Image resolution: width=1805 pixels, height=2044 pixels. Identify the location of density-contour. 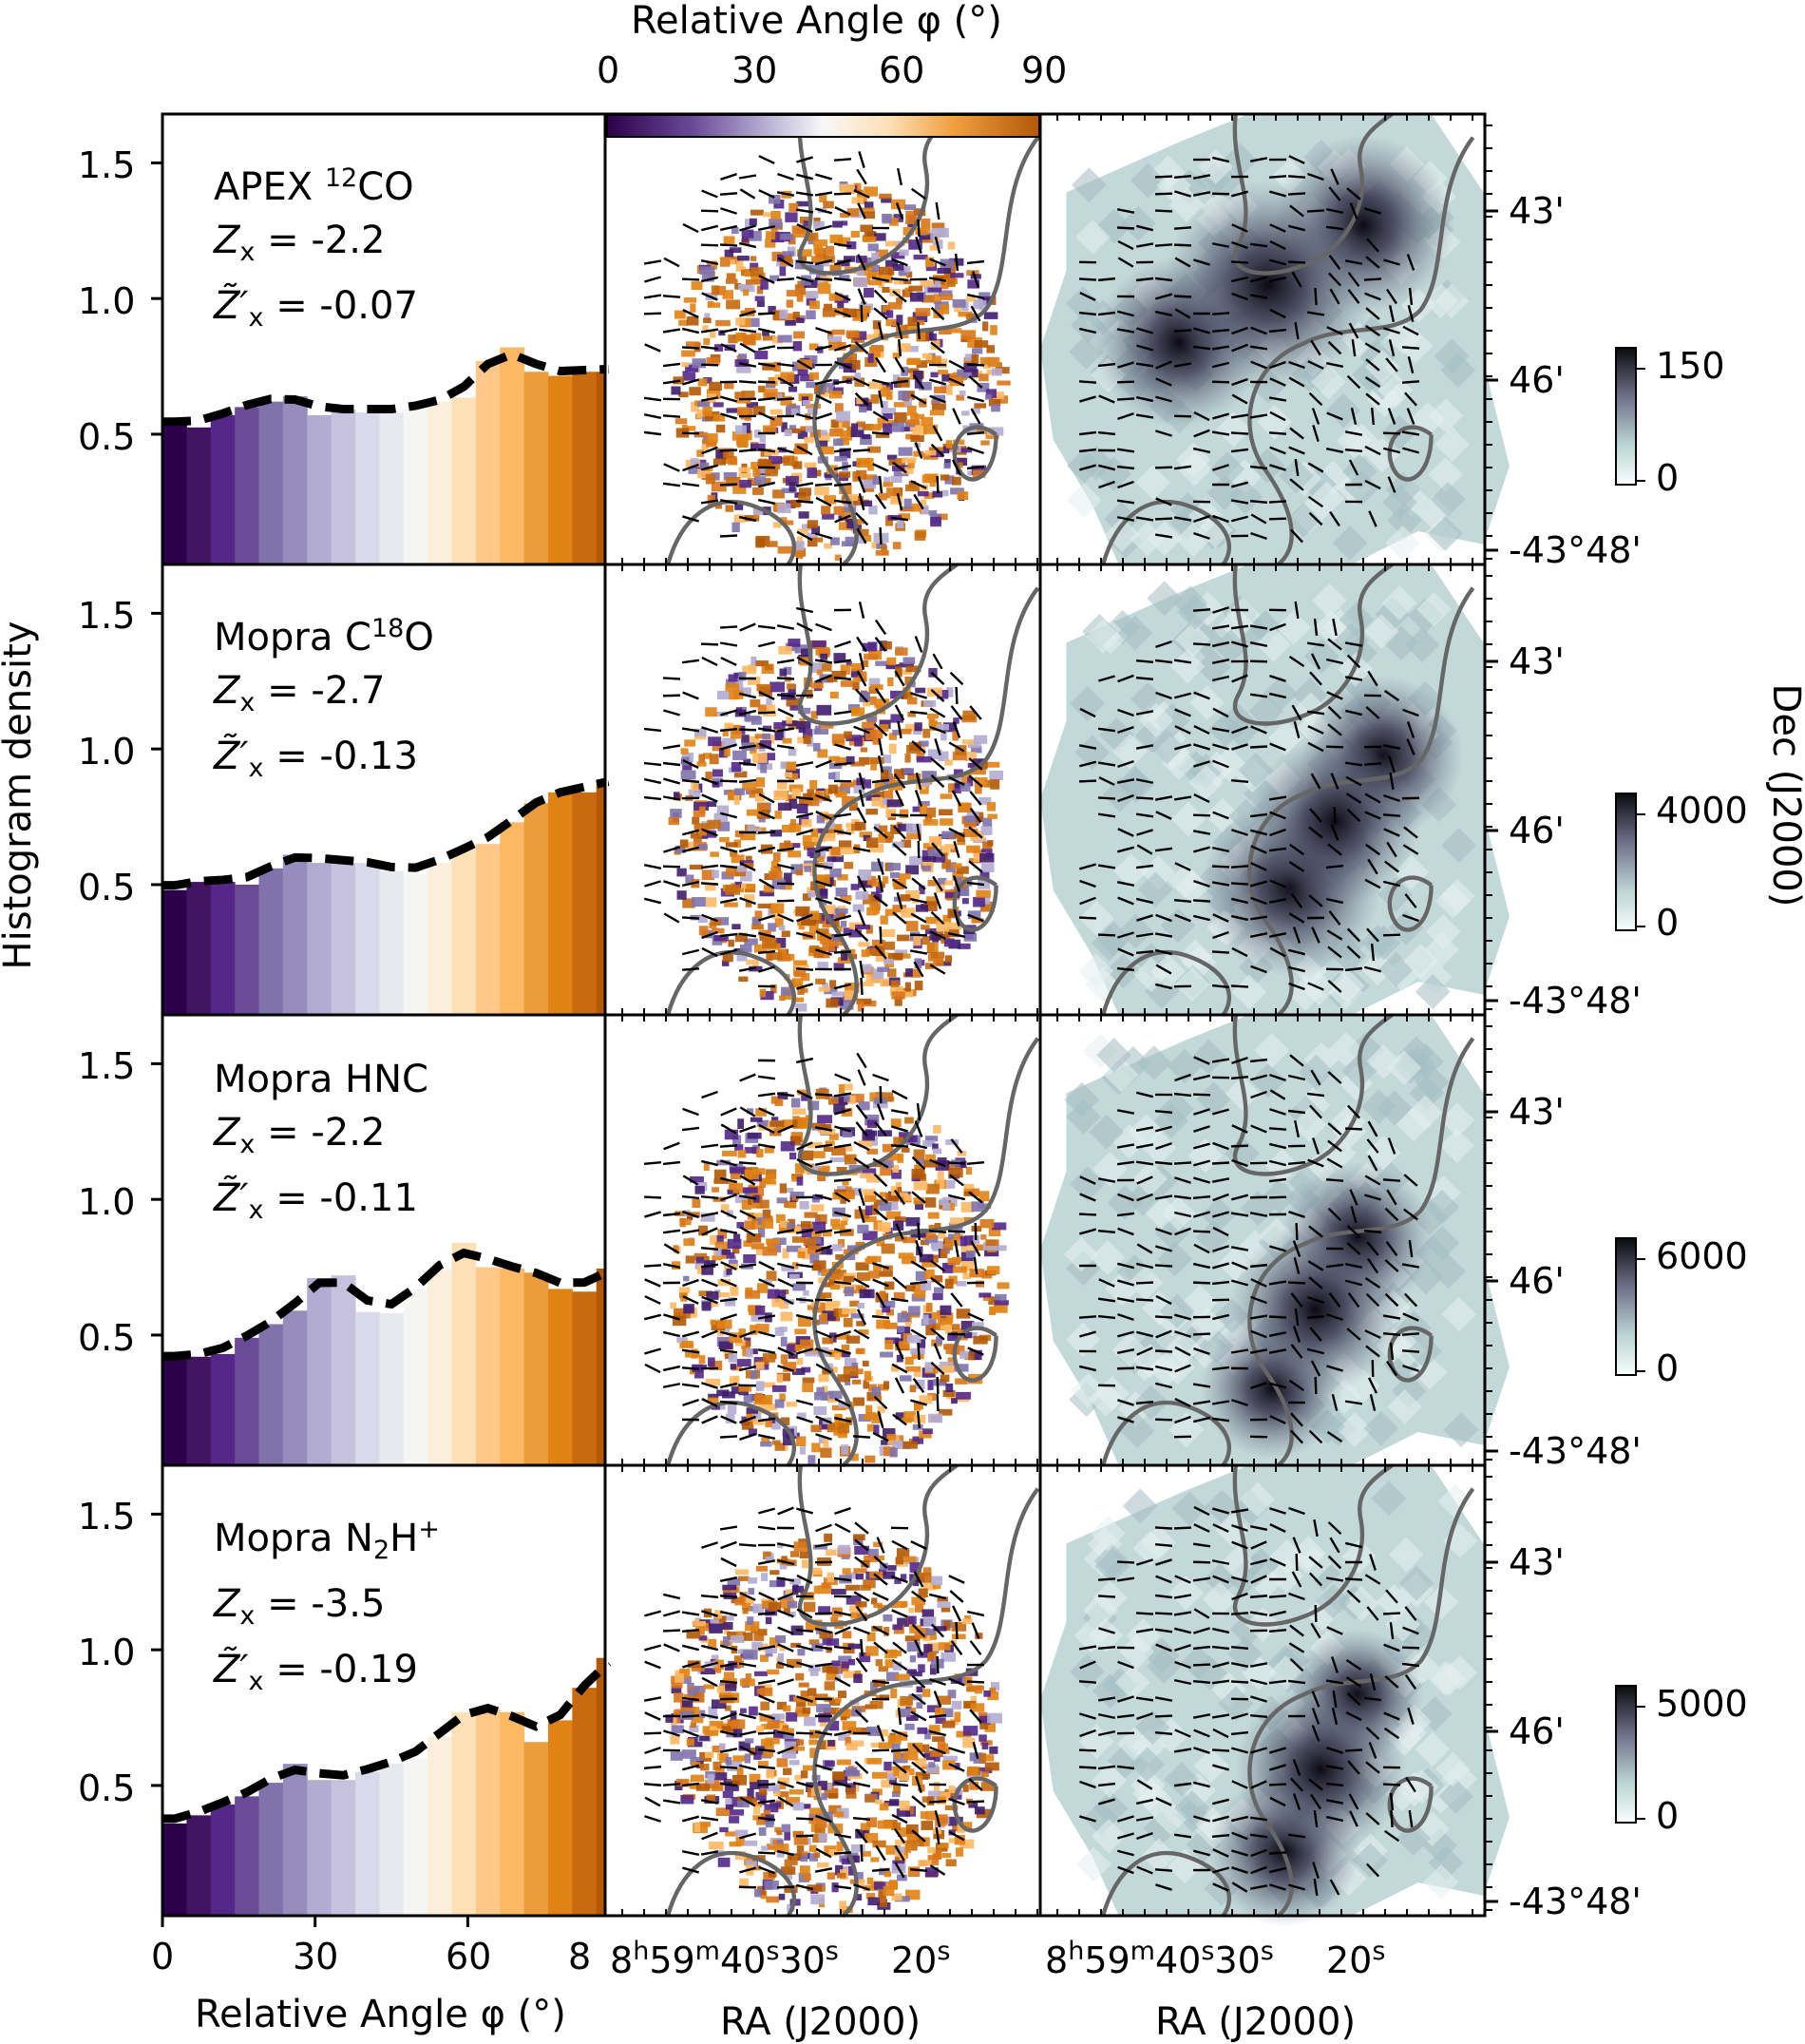
(1313, 194).